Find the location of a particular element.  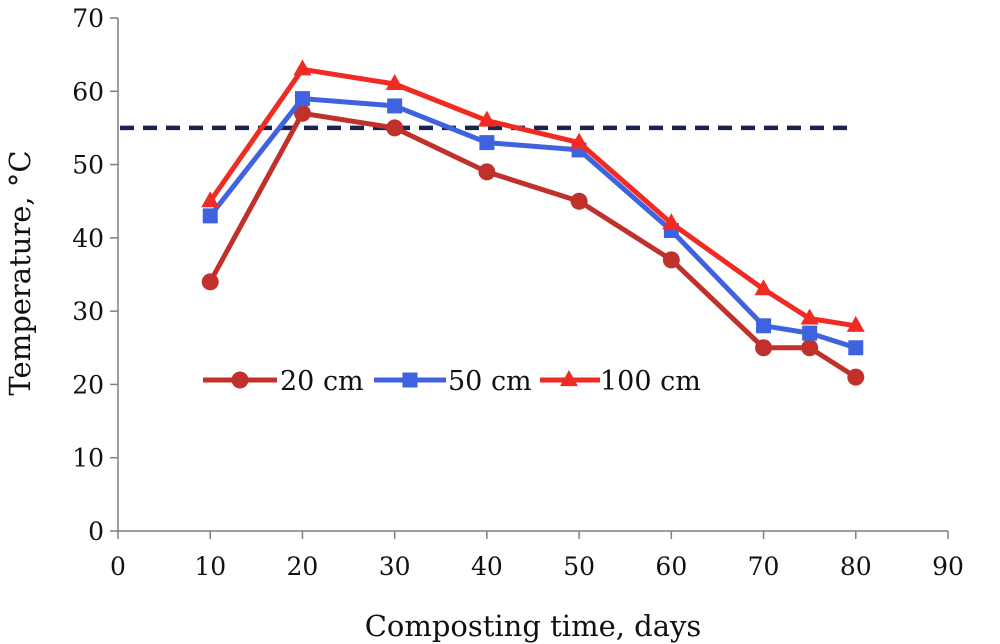

x-tick-label: 50 is located at coordinates (579, 566).